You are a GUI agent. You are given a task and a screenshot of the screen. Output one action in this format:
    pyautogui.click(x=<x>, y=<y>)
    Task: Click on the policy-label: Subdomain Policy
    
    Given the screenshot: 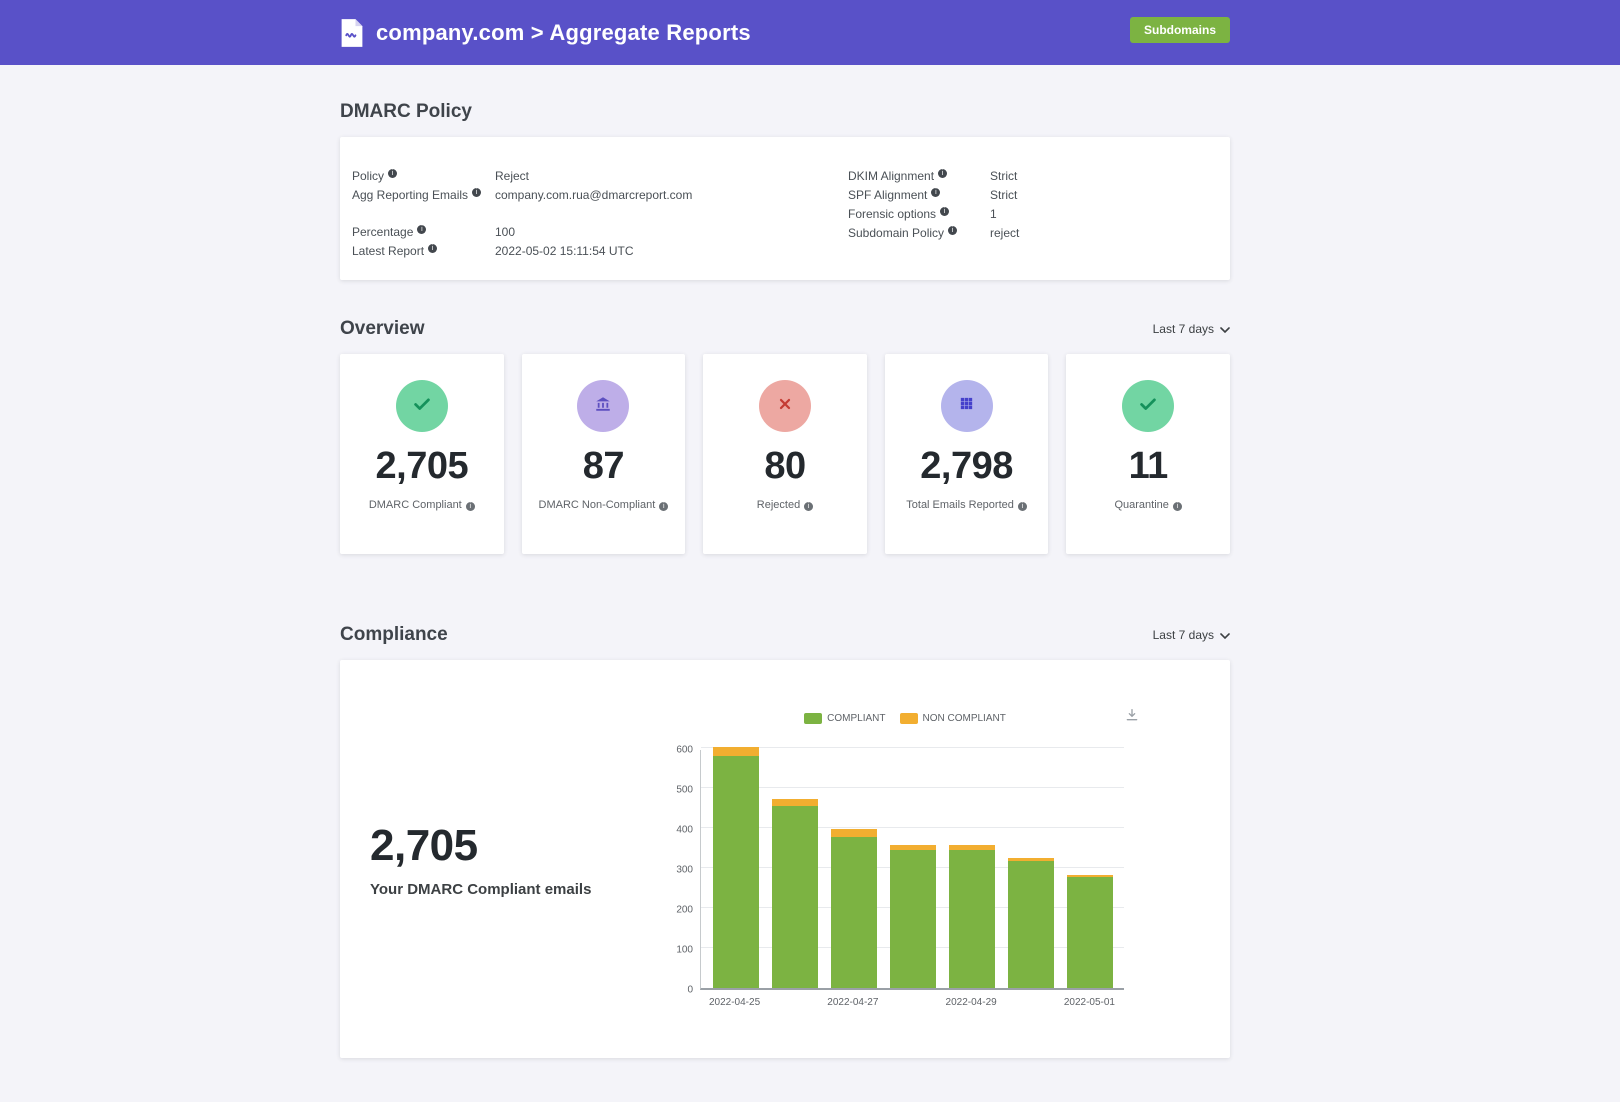 What is the action you would take?
    pyautogui.click(x=896, y=233)
    